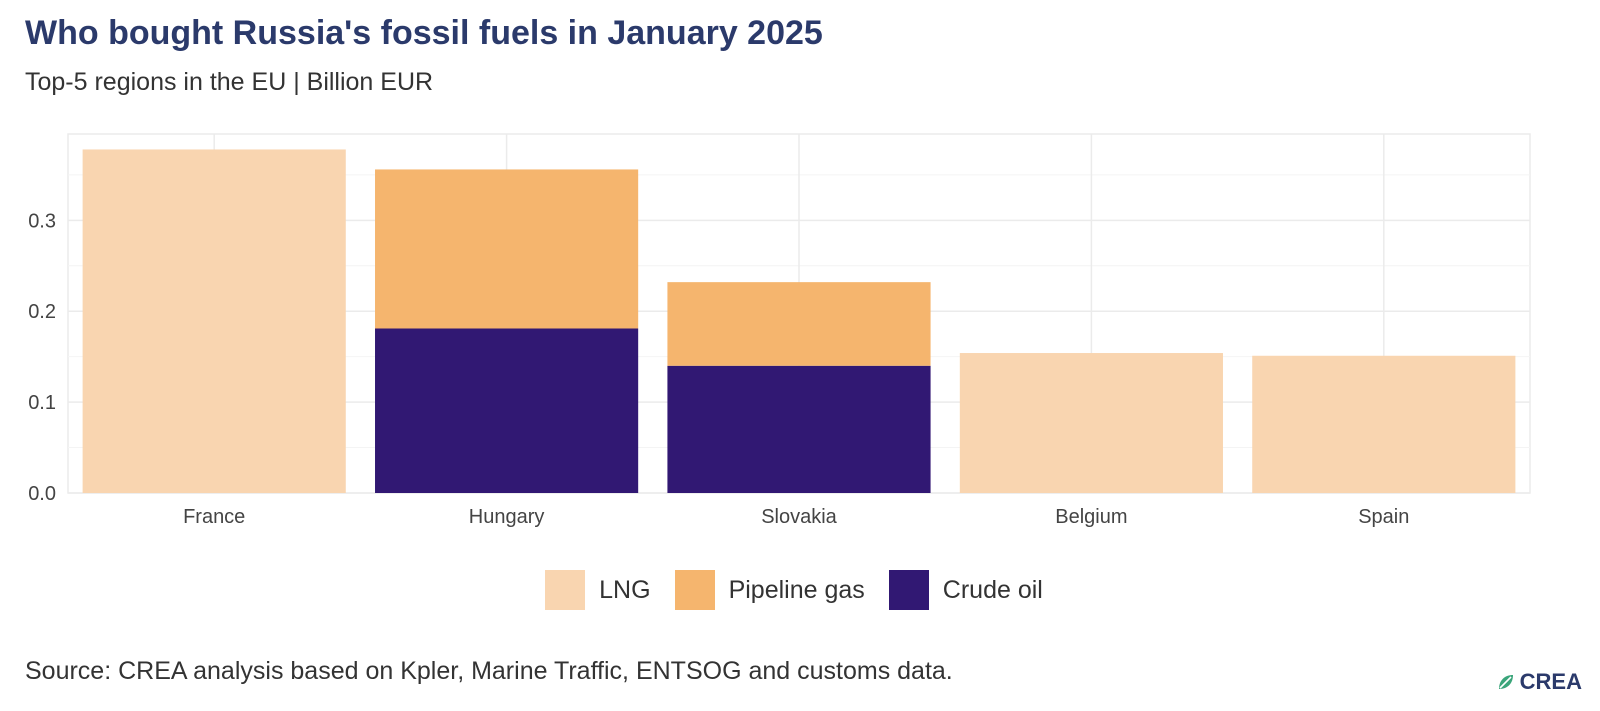 The height and width of the screenshot is (711, 1600). What do you see at coordinates (42, 494) in the screenshot?
I see `y-tick-label: 0.0` at bounding box center [42, 494].